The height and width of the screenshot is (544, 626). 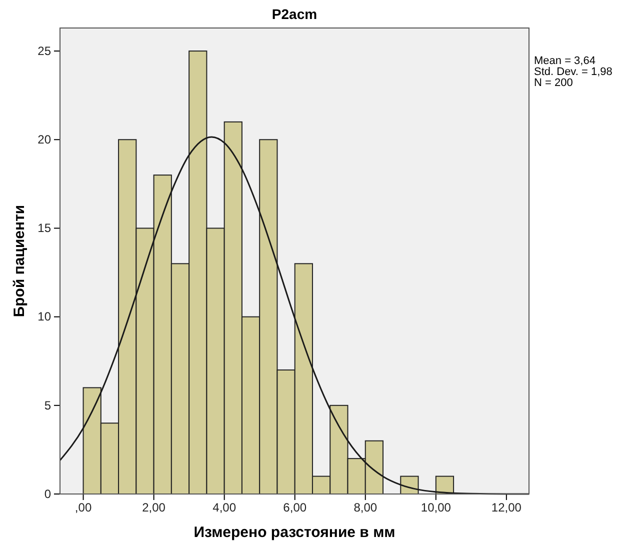 I want to click on x-tick-label: ,00, so click(x=83, y=507).